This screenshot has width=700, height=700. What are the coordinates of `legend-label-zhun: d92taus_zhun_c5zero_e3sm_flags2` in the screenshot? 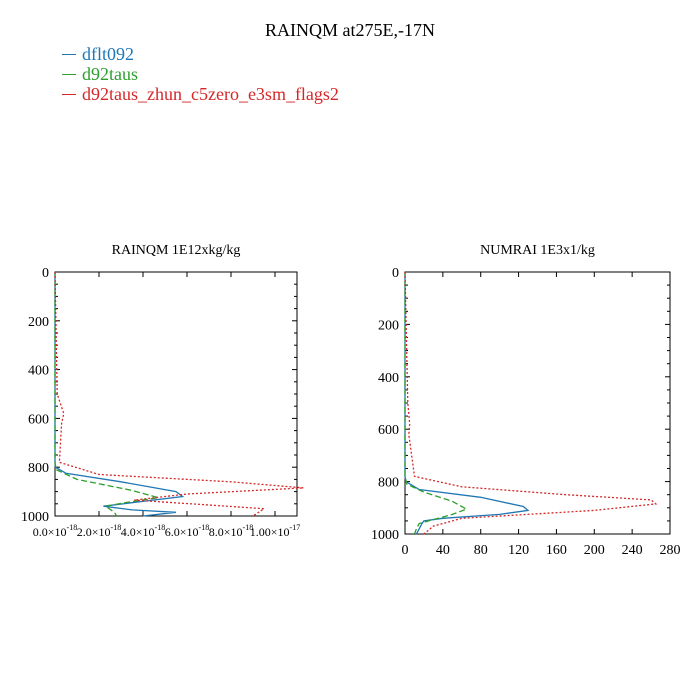 It's located at (210, 94).